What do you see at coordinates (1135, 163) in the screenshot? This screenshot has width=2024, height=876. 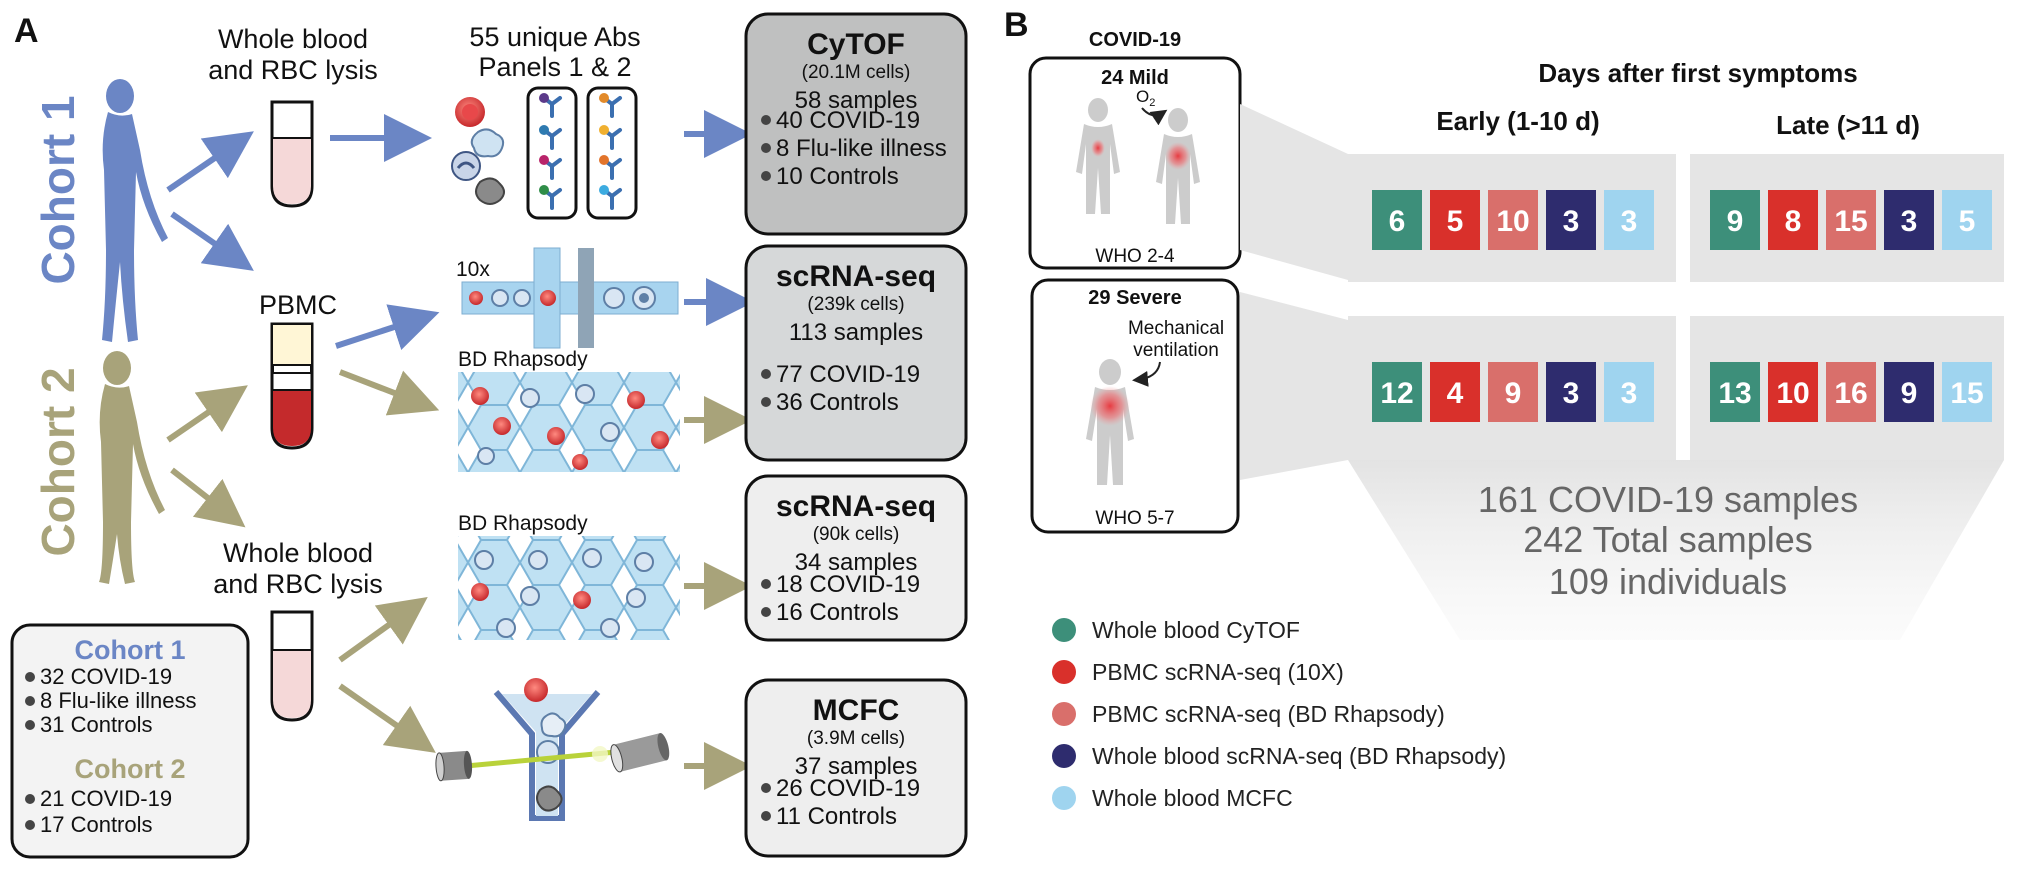 I see `mild-box` at bounding box center [1135, 163].